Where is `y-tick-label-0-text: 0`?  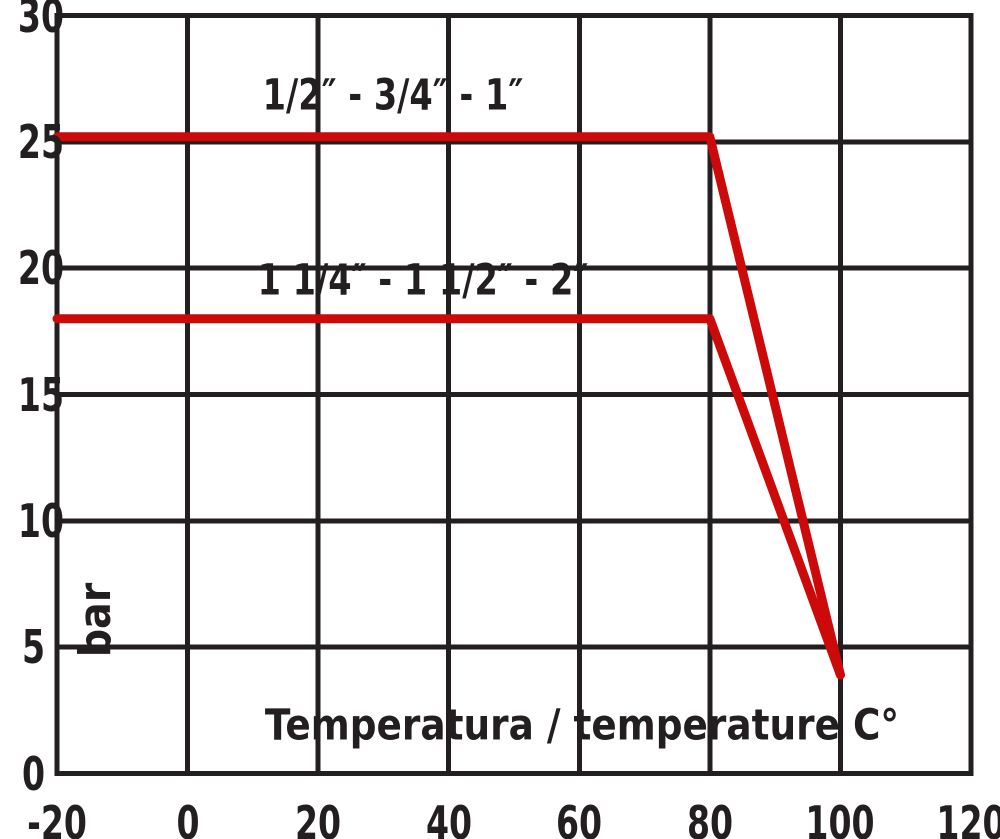 y-tick-label-0-text: 0 is located at coordinates (33, 773).